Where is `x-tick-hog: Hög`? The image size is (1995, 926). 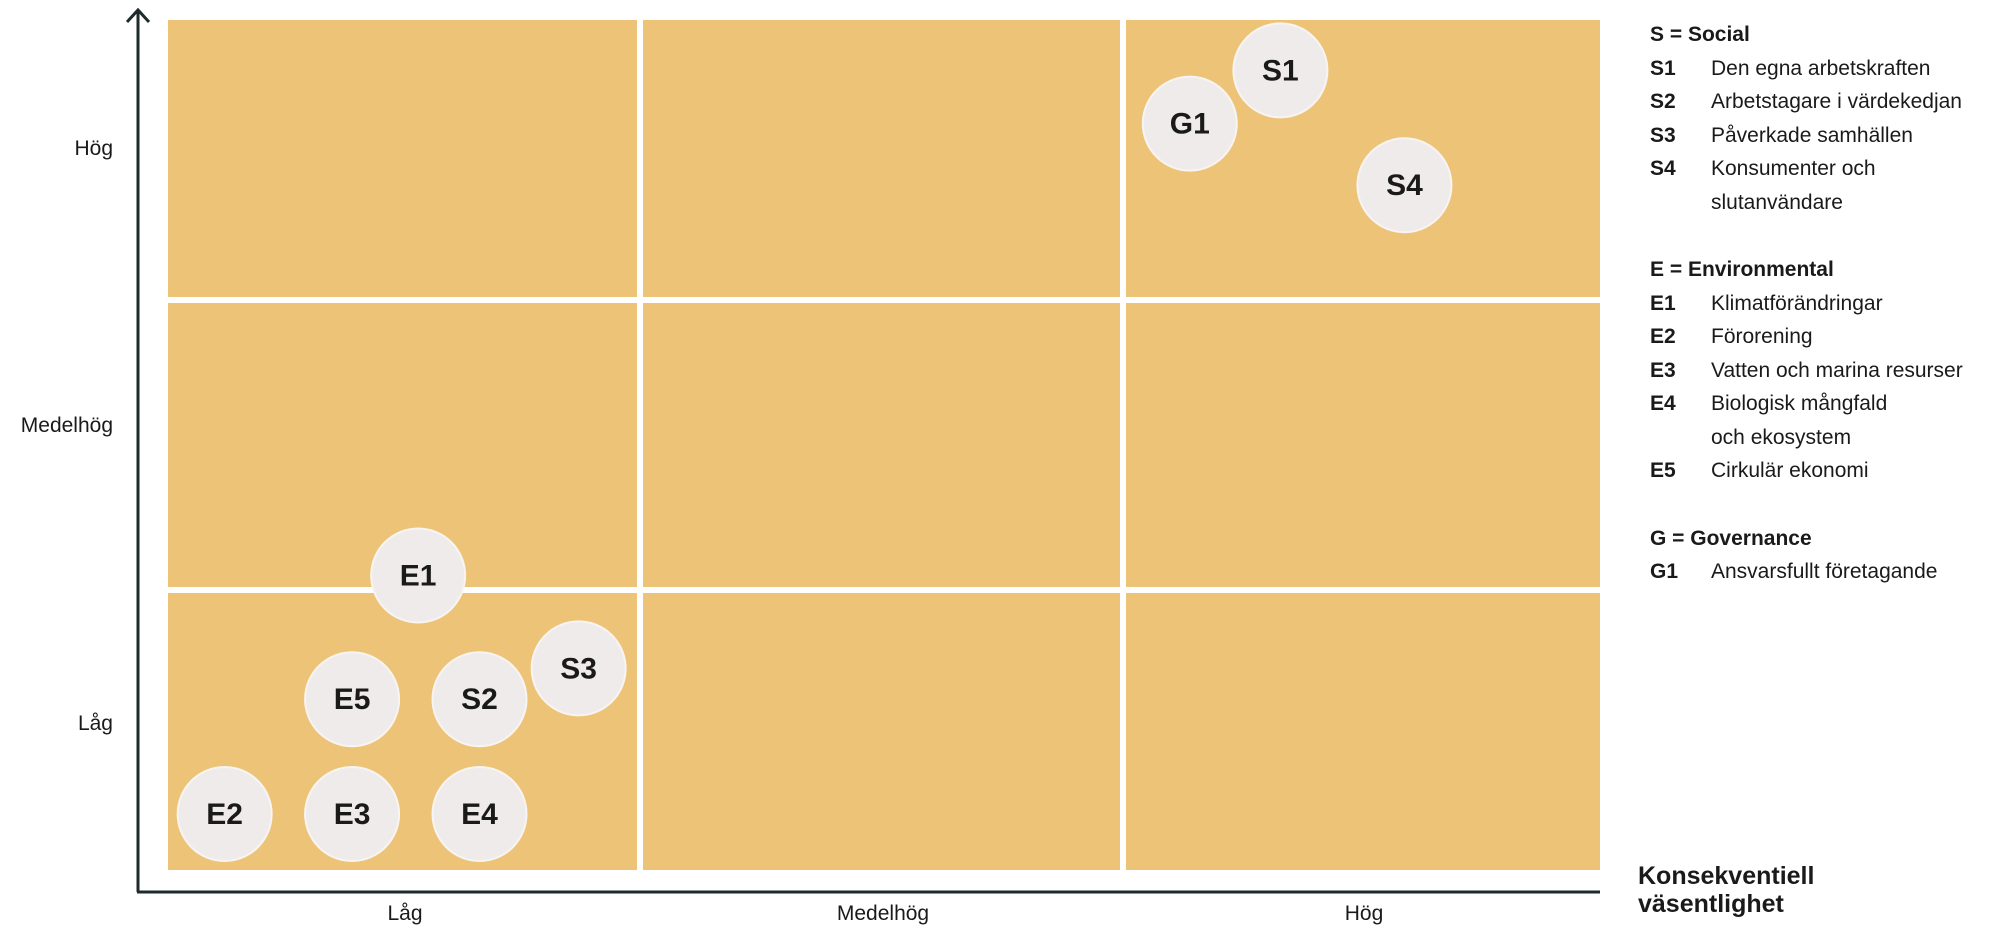 x-tick-hog: Hög is located at coordinates (1364, 913).